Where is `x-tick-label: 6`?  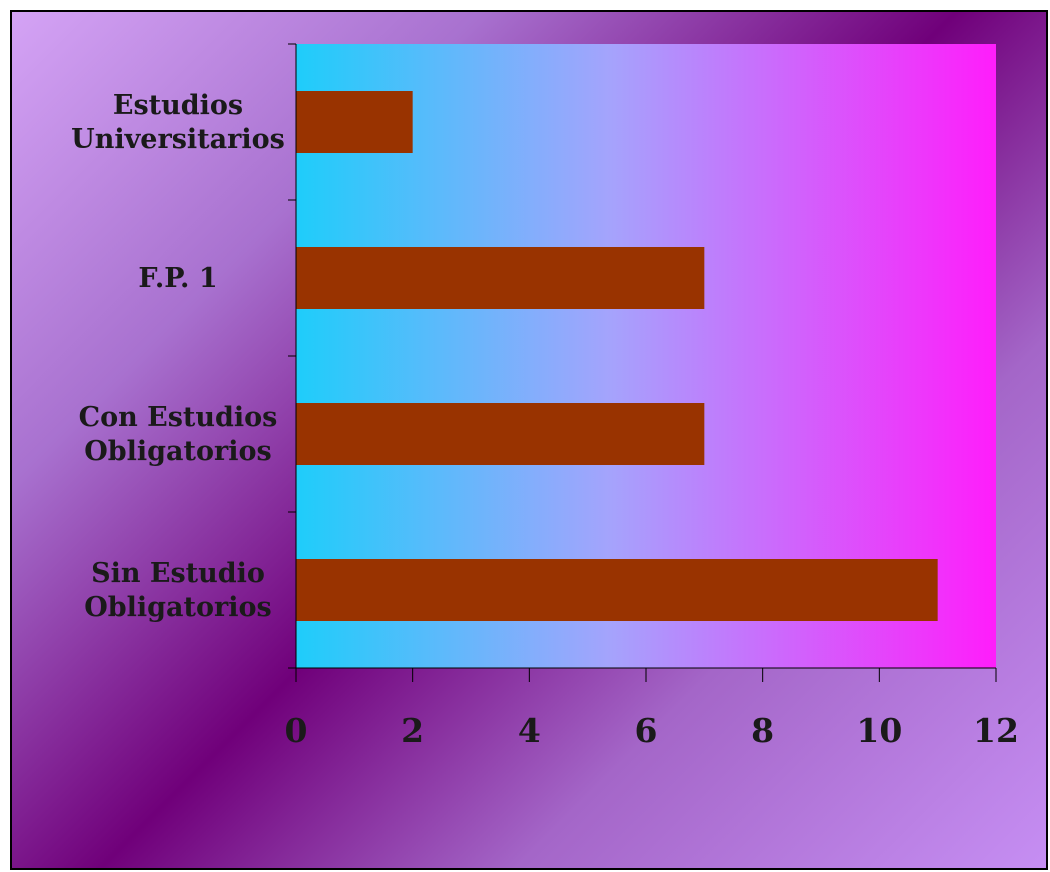
x-tick-label: 6 is located at coordinates (646, 730).